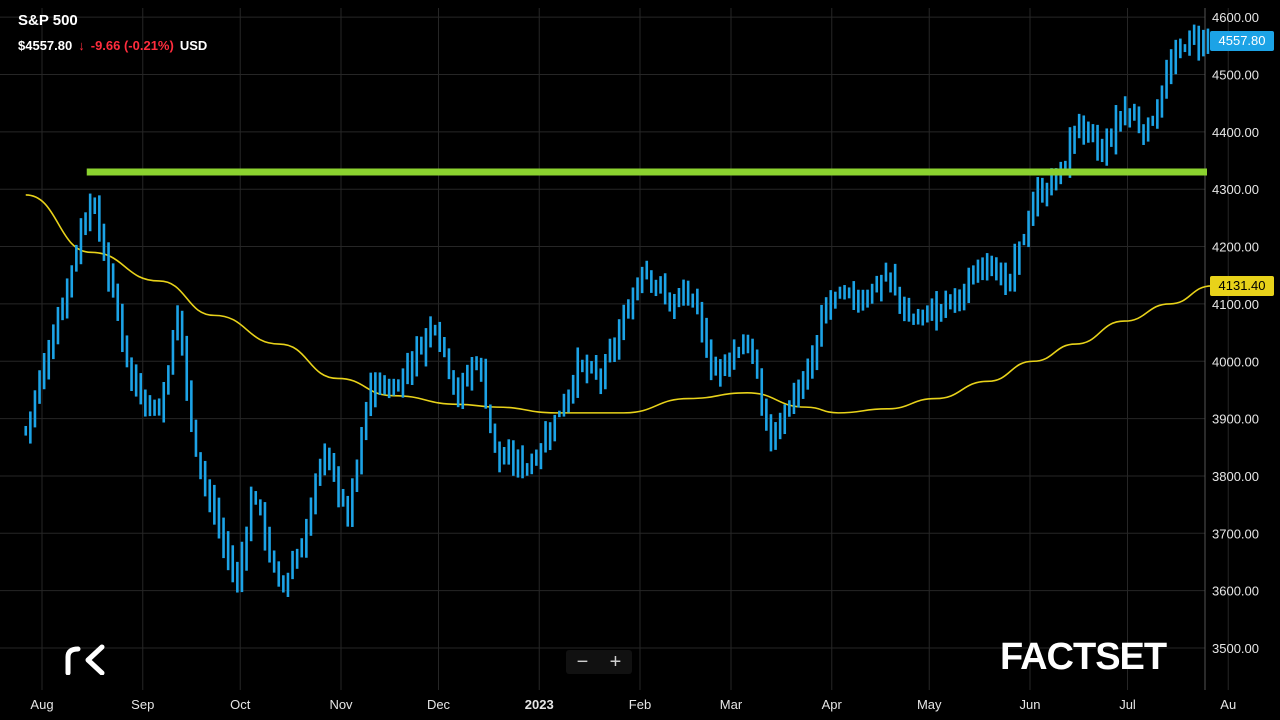  Describe the element at coordinates (1235, 476) in the screenshot. I see `y-tick-label: 3800.00` at that location.